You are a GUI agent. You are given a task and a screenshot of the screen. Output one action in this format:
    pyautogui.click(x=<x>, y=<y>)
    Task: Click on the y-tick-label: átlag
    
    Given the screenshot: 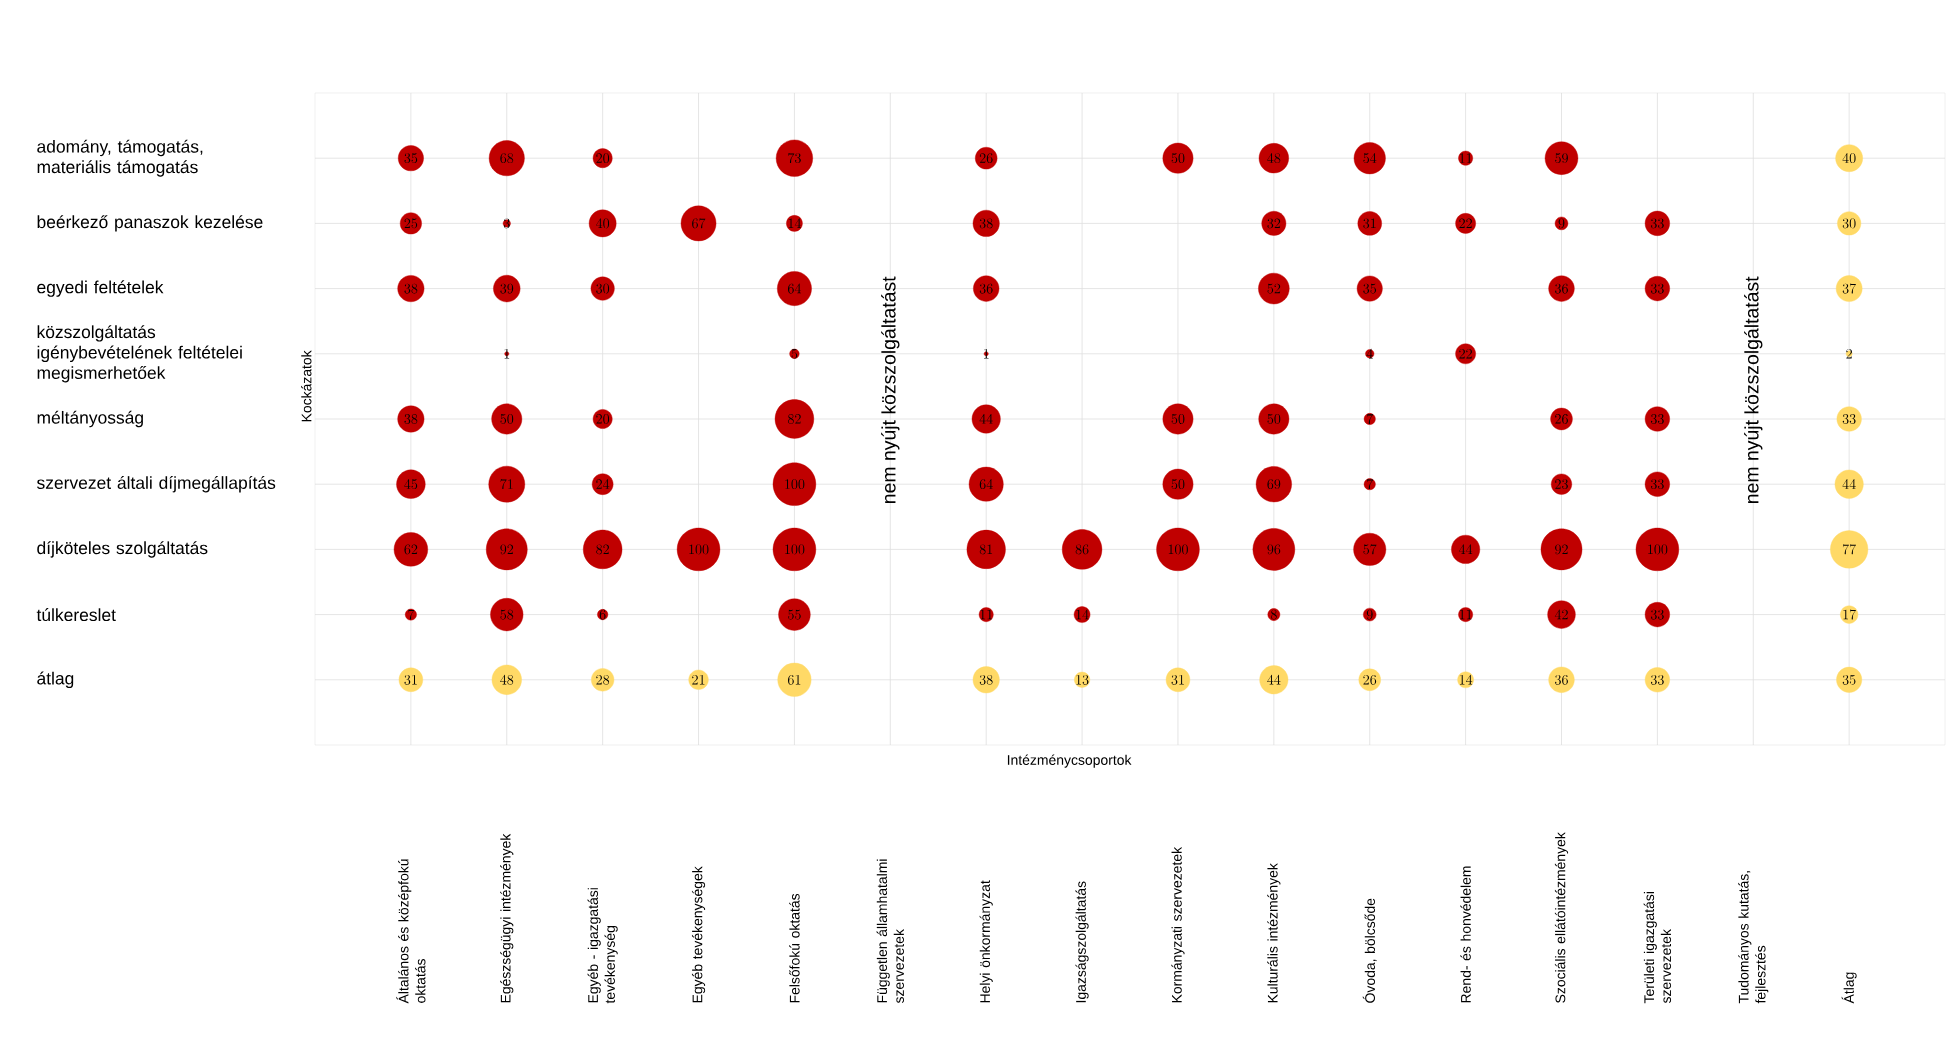 What is the action you would take?
    pyautogui.click(x=55, y=680)
    